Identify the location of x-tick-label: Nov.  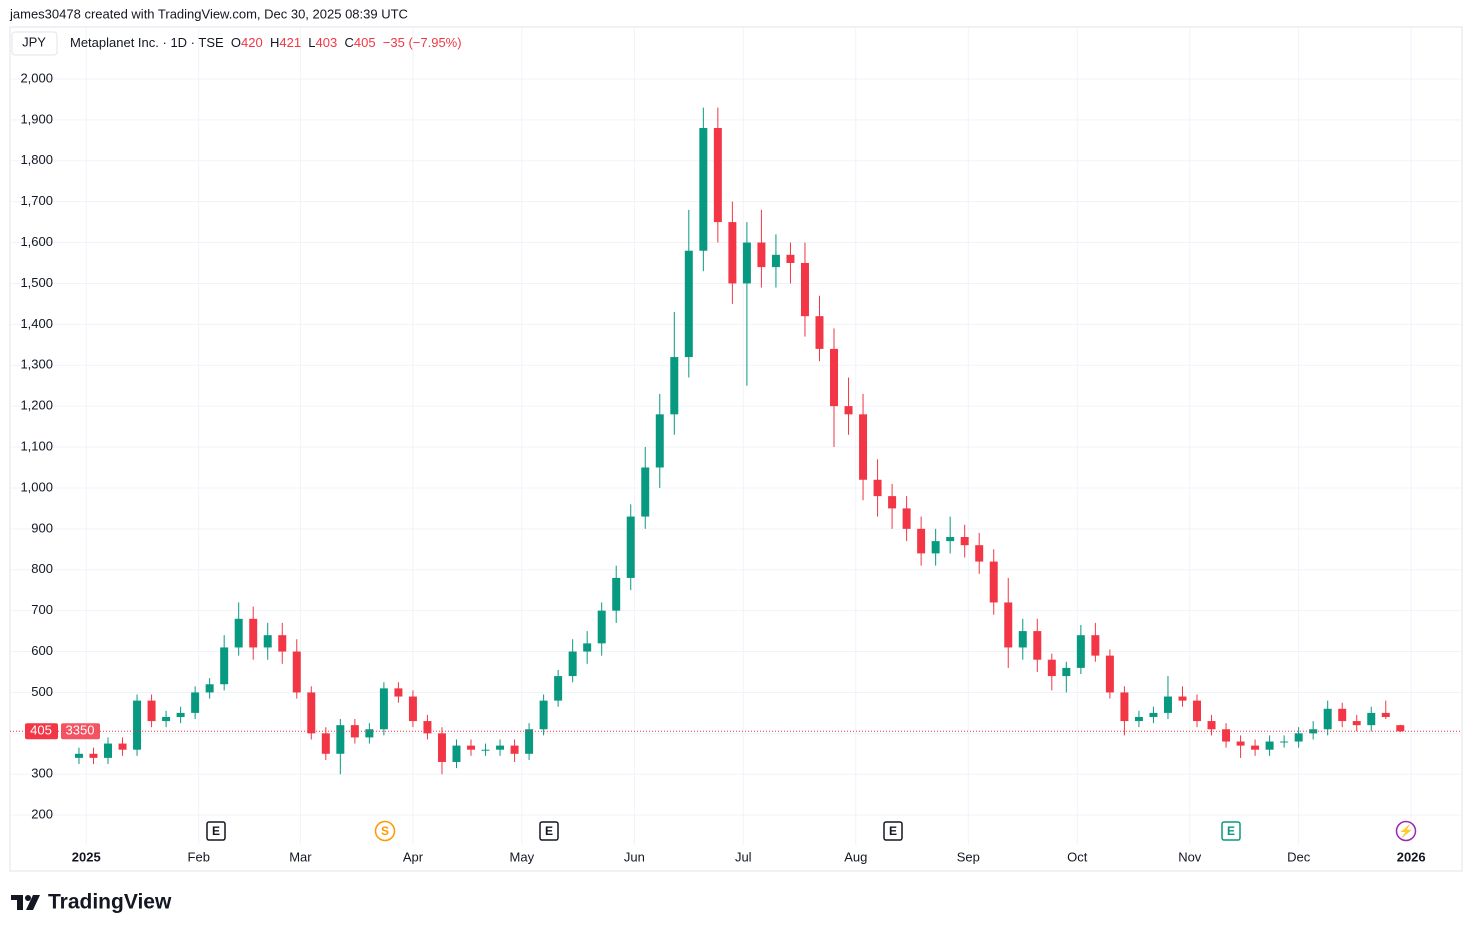
(1190, 856).